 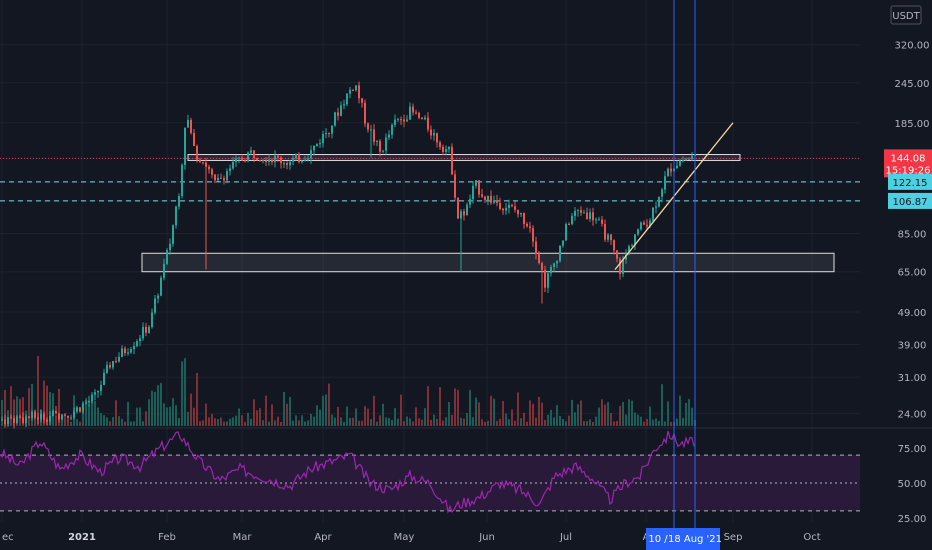 I want to click on countdown-label: 15:19:26, so click(x=908, y=170).